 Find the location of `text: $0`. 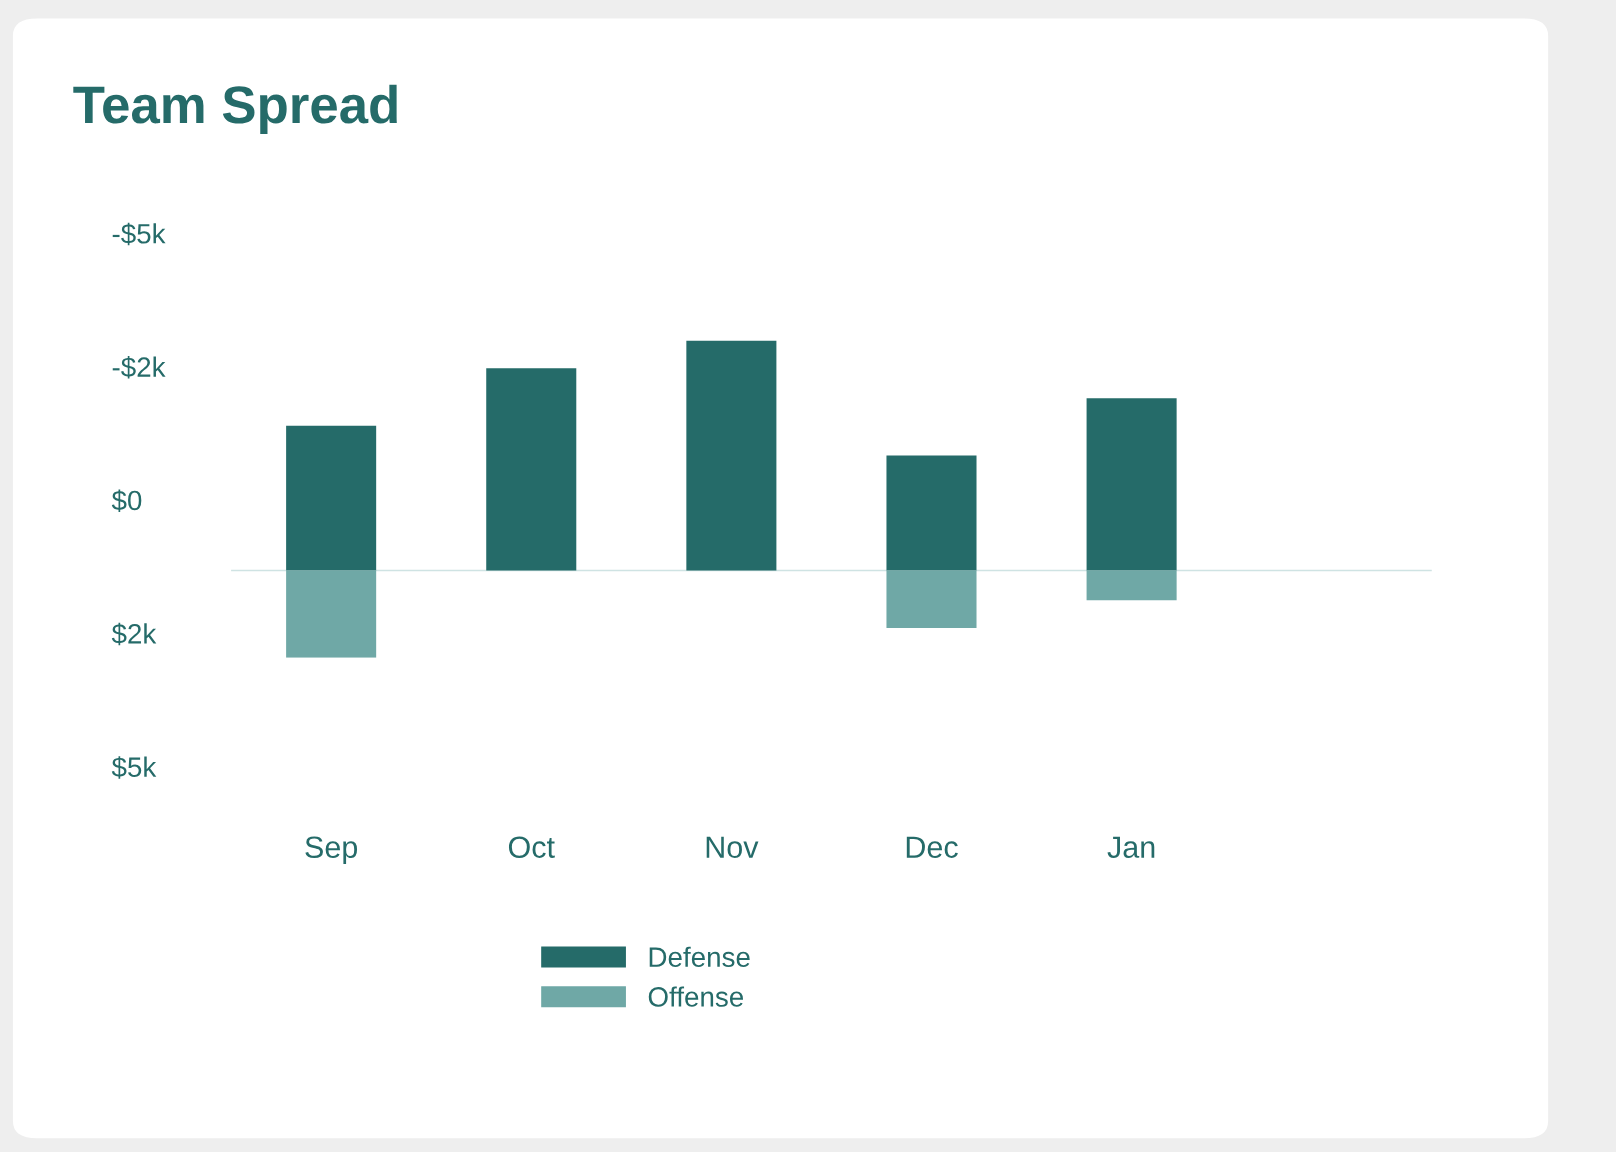

text: $0 is located at coordinates (126, 500).